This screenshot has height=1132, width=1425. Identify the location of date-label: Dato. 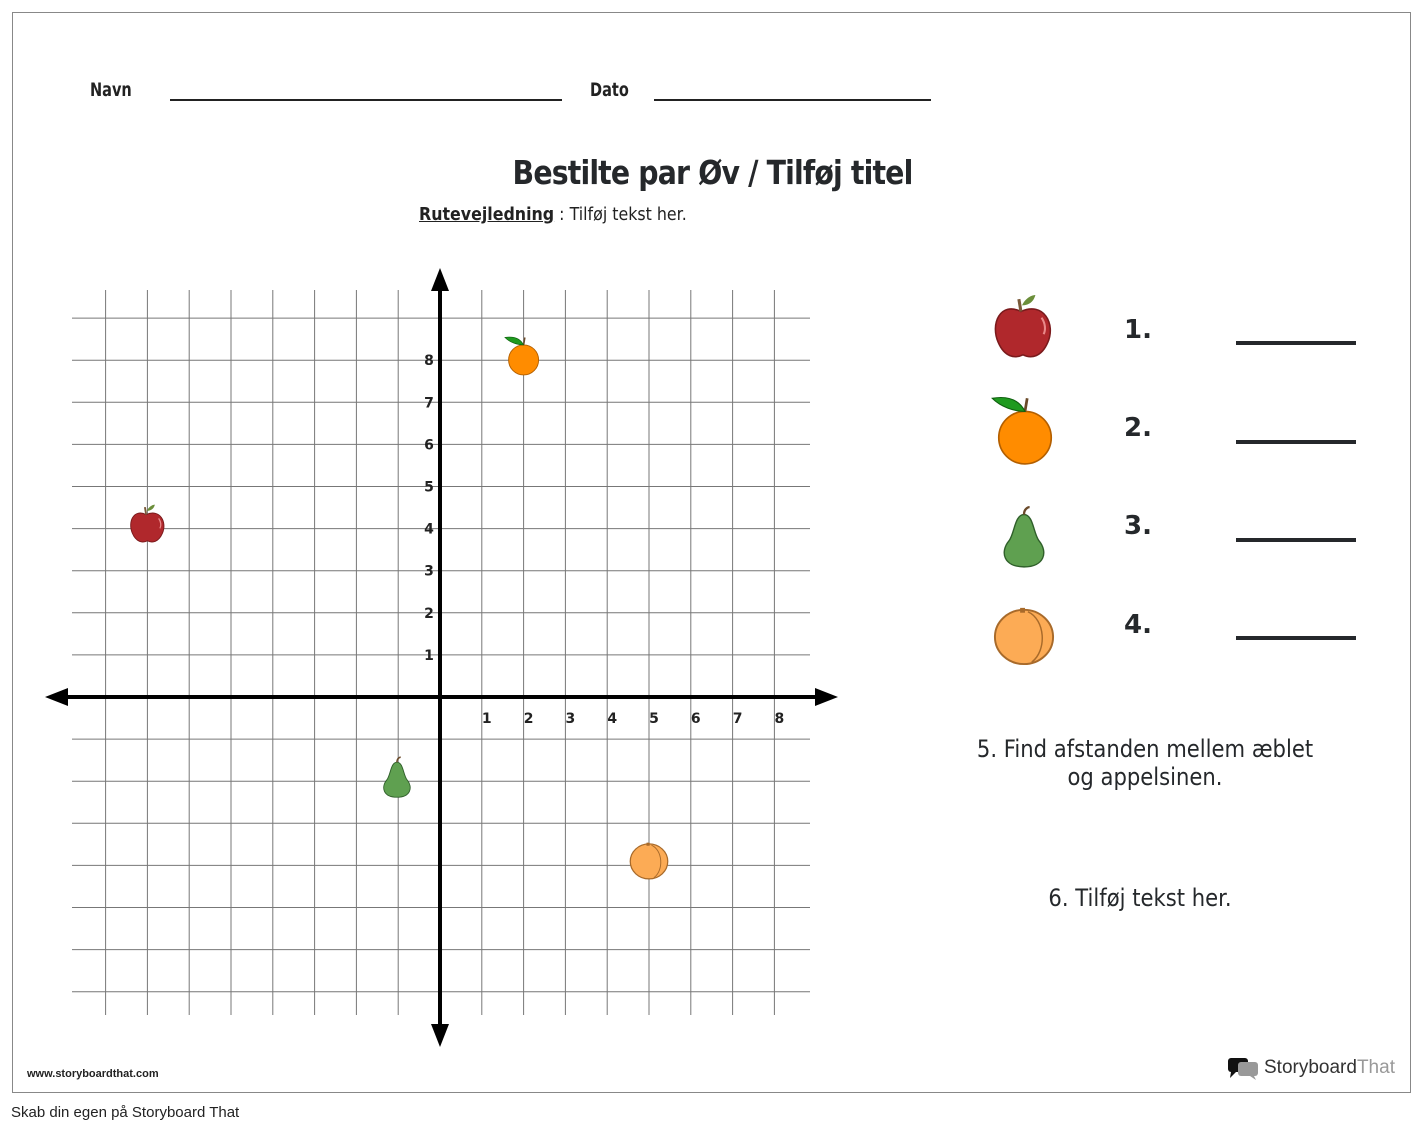
(609, 90).